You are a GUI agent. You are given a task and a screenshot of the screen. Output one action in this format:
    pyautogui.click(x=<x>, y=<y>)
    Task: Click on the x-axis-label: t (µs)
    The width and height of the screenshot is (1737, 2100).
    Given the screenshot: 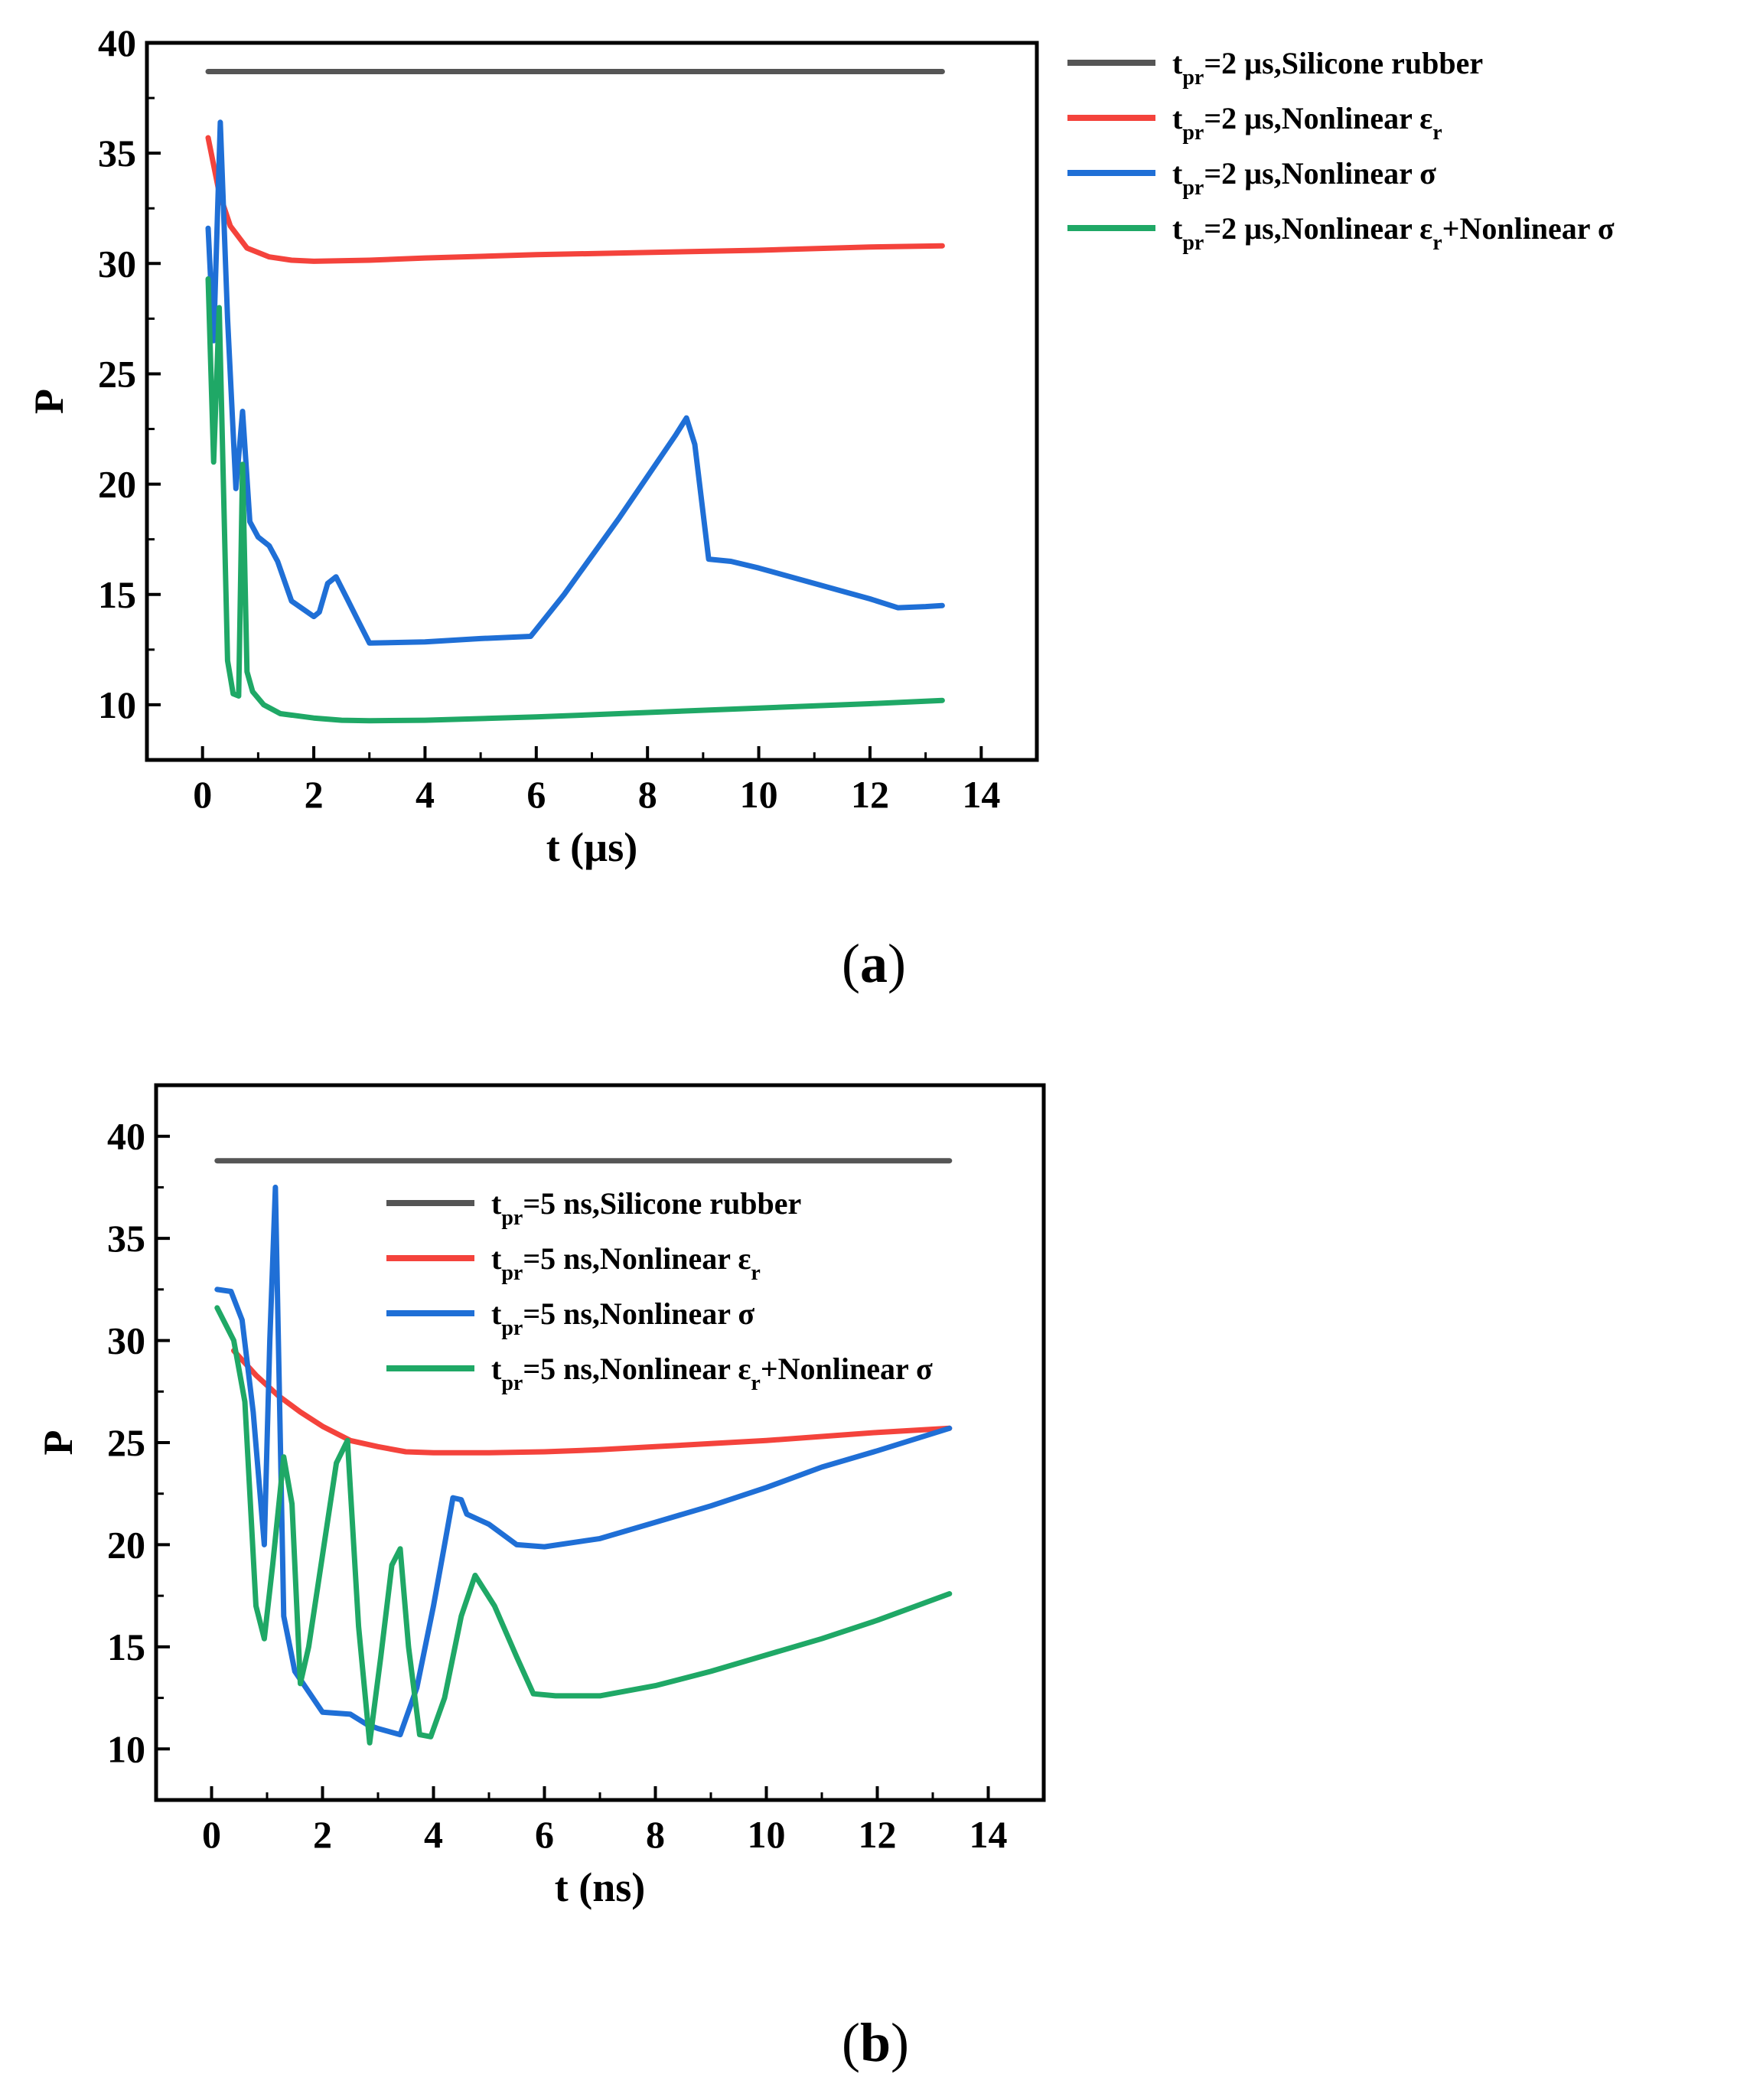 What is the action you would take?
    pyautogui.click(x=592, y=847)
    